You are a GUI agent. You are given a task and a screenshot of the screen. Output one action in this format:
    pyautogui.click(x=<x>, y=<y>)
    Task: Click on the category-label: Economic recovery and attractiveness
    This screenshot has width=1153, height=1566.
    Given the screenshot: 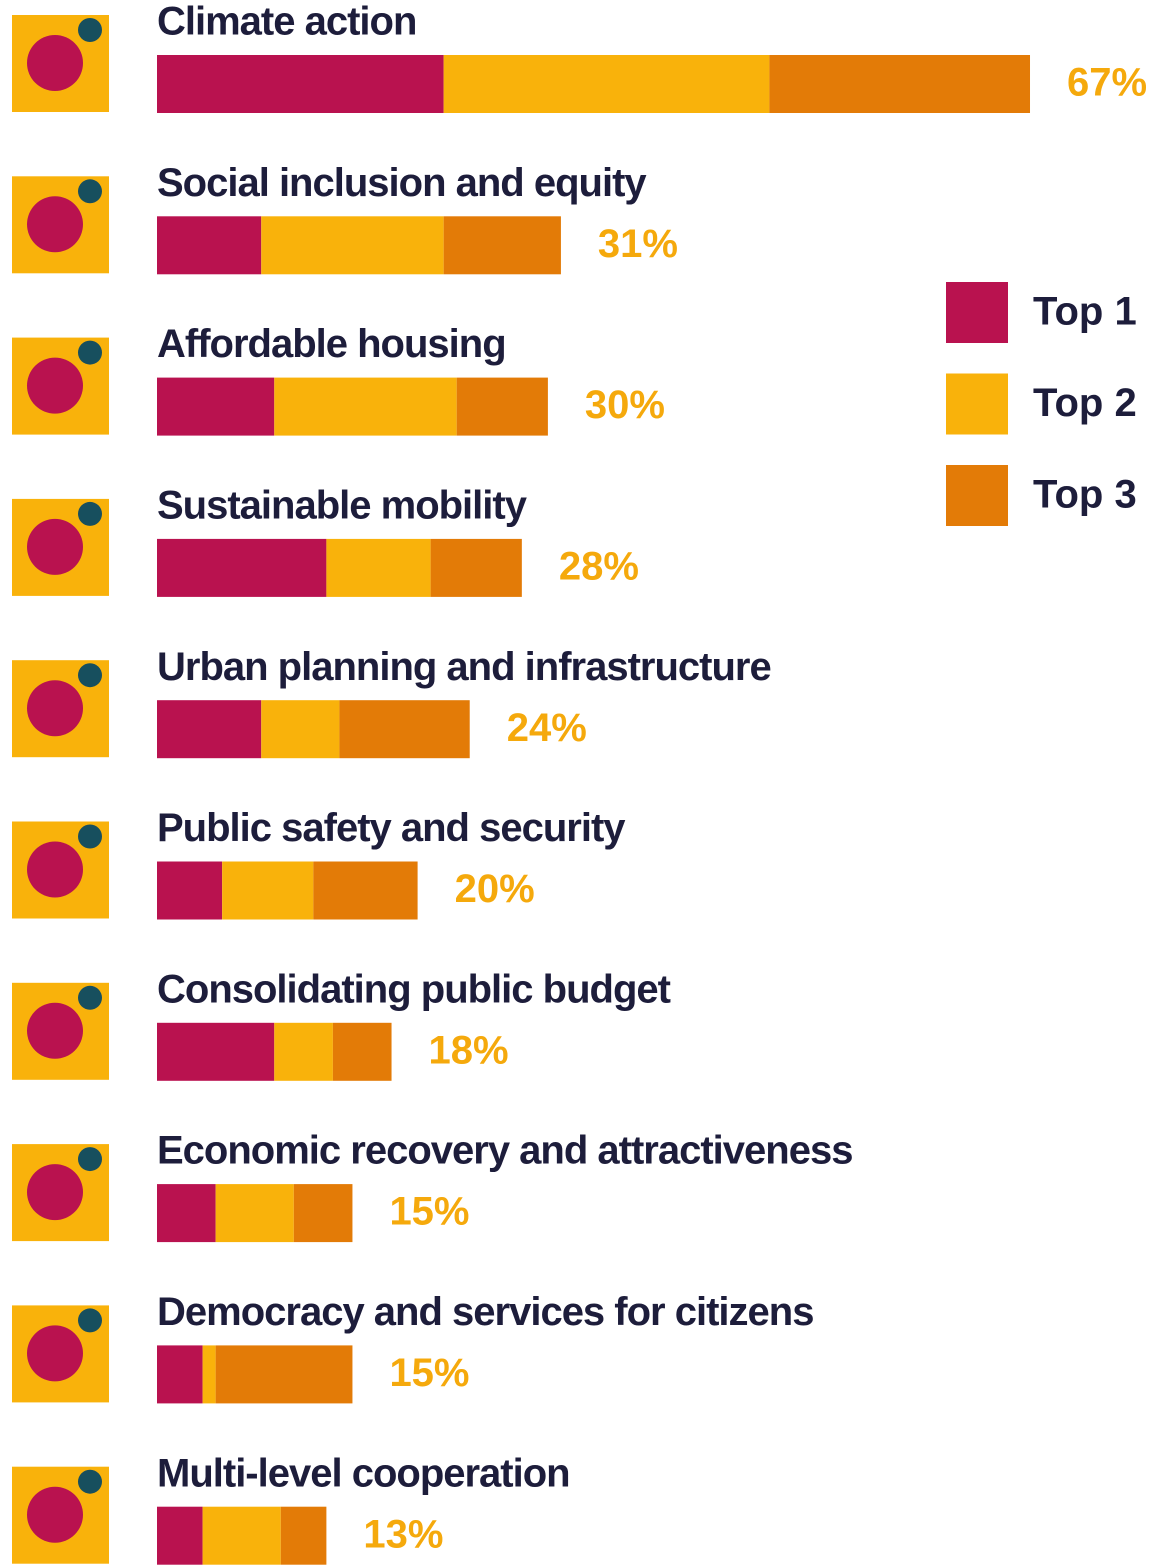 What is the action you would take?
    pyautogui.click(x=504, y=1151)
    